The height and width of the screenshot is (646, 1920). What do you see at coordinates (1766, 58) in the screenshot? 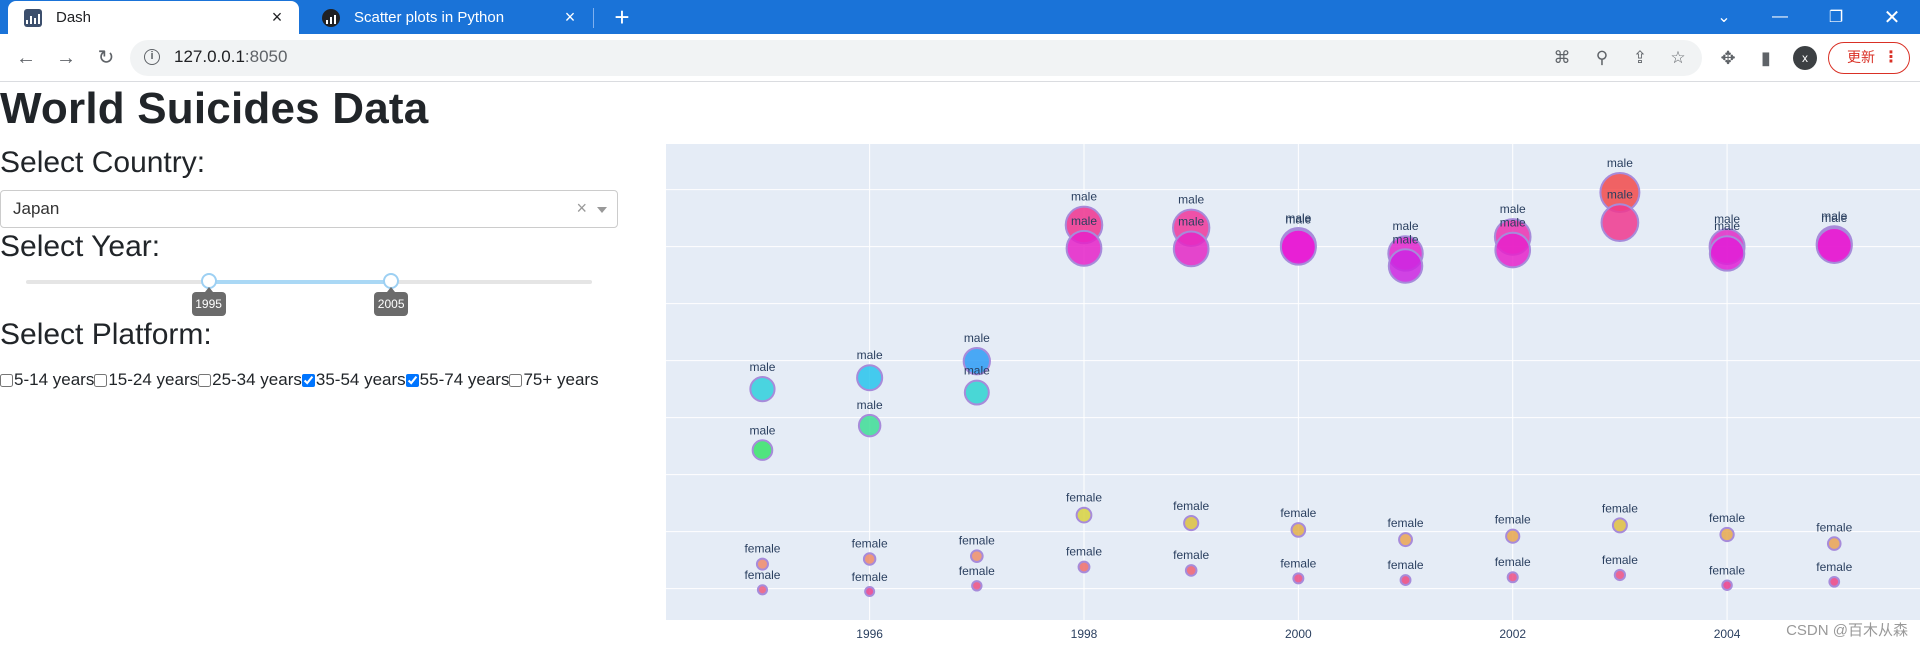
I see `side-panel-icon: ▮` at bounding box center [1766, 58].